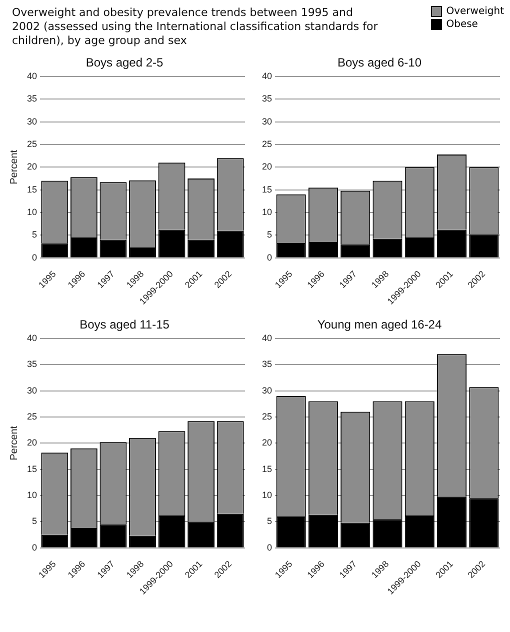  I want to click on legend-label: Overweight, so click(475, 11).